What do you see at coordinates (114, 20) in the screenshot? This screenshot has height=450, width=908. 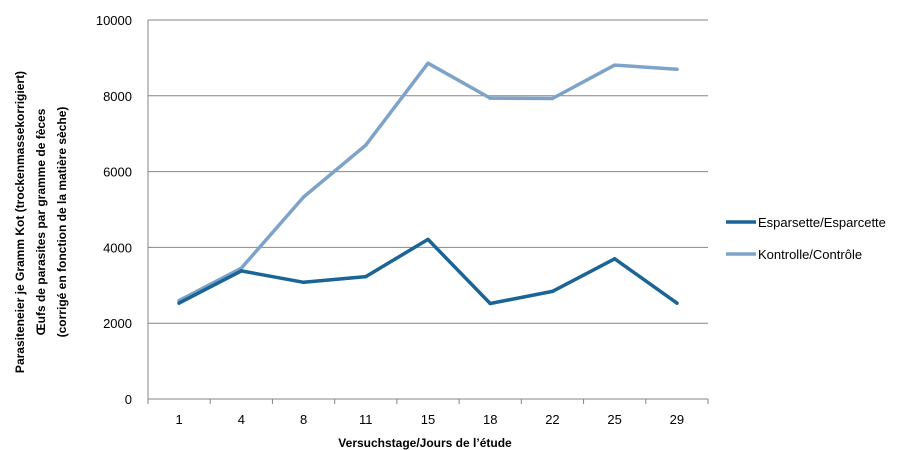 I see `y-tick-label: 10000` at bounding box center [114, 20].